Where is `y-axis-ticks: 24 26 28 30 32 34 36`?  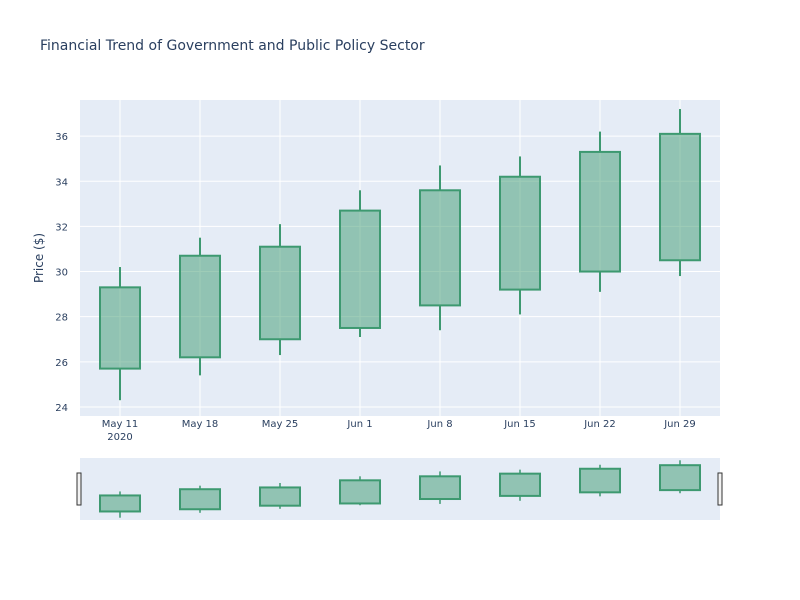 y-axis-ticks: 24 26 28 30 32 34 36 is located at coordinates (61, 273).